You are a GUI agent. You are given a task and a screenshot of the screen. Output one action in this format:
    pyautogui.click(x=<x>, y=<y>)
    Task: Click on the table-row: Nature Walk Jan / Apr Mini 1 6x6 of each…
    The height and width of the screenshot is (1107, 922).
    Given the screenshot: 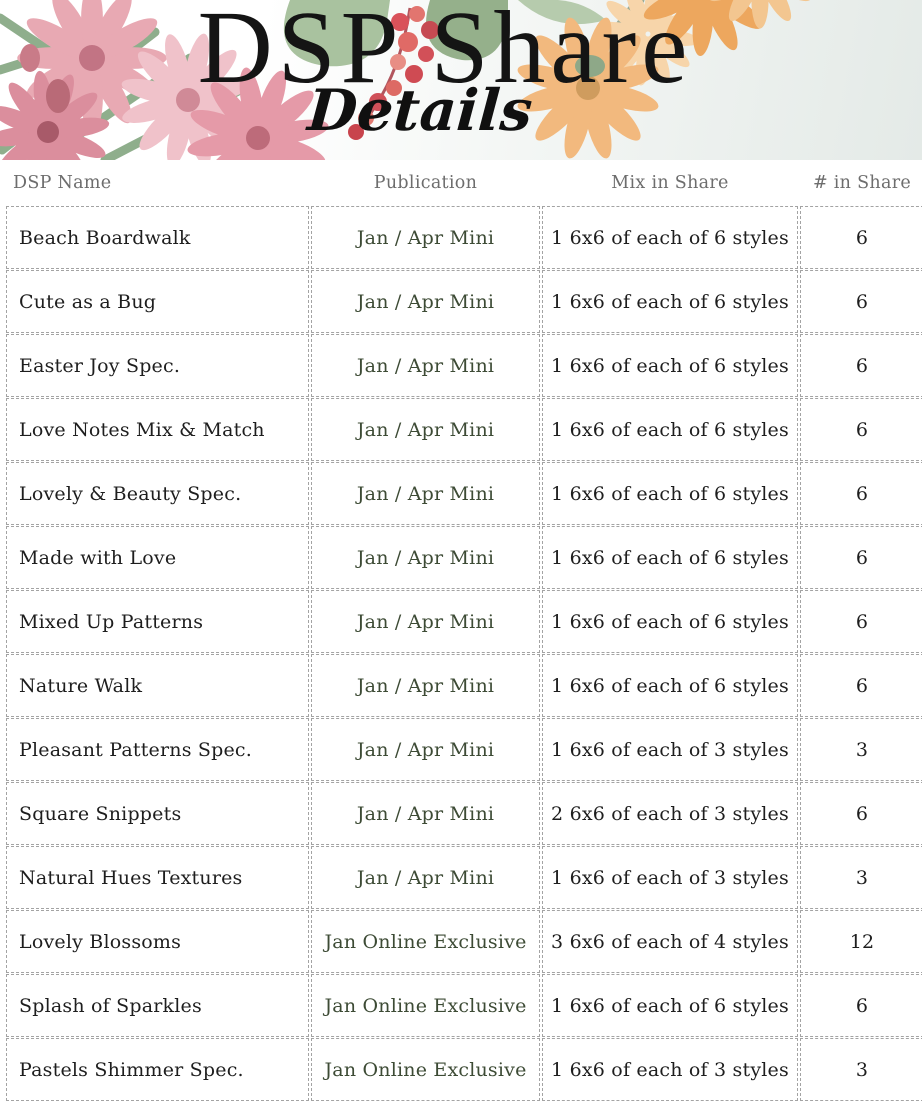 What is the action you would take?
    pyautogui.click(x=464, y=685)
    